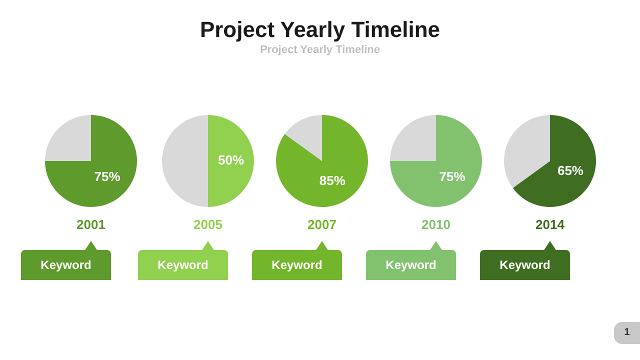 The width and height of the screenshot is (640, 360). I want to click on text: 2014, so click(550, 224).